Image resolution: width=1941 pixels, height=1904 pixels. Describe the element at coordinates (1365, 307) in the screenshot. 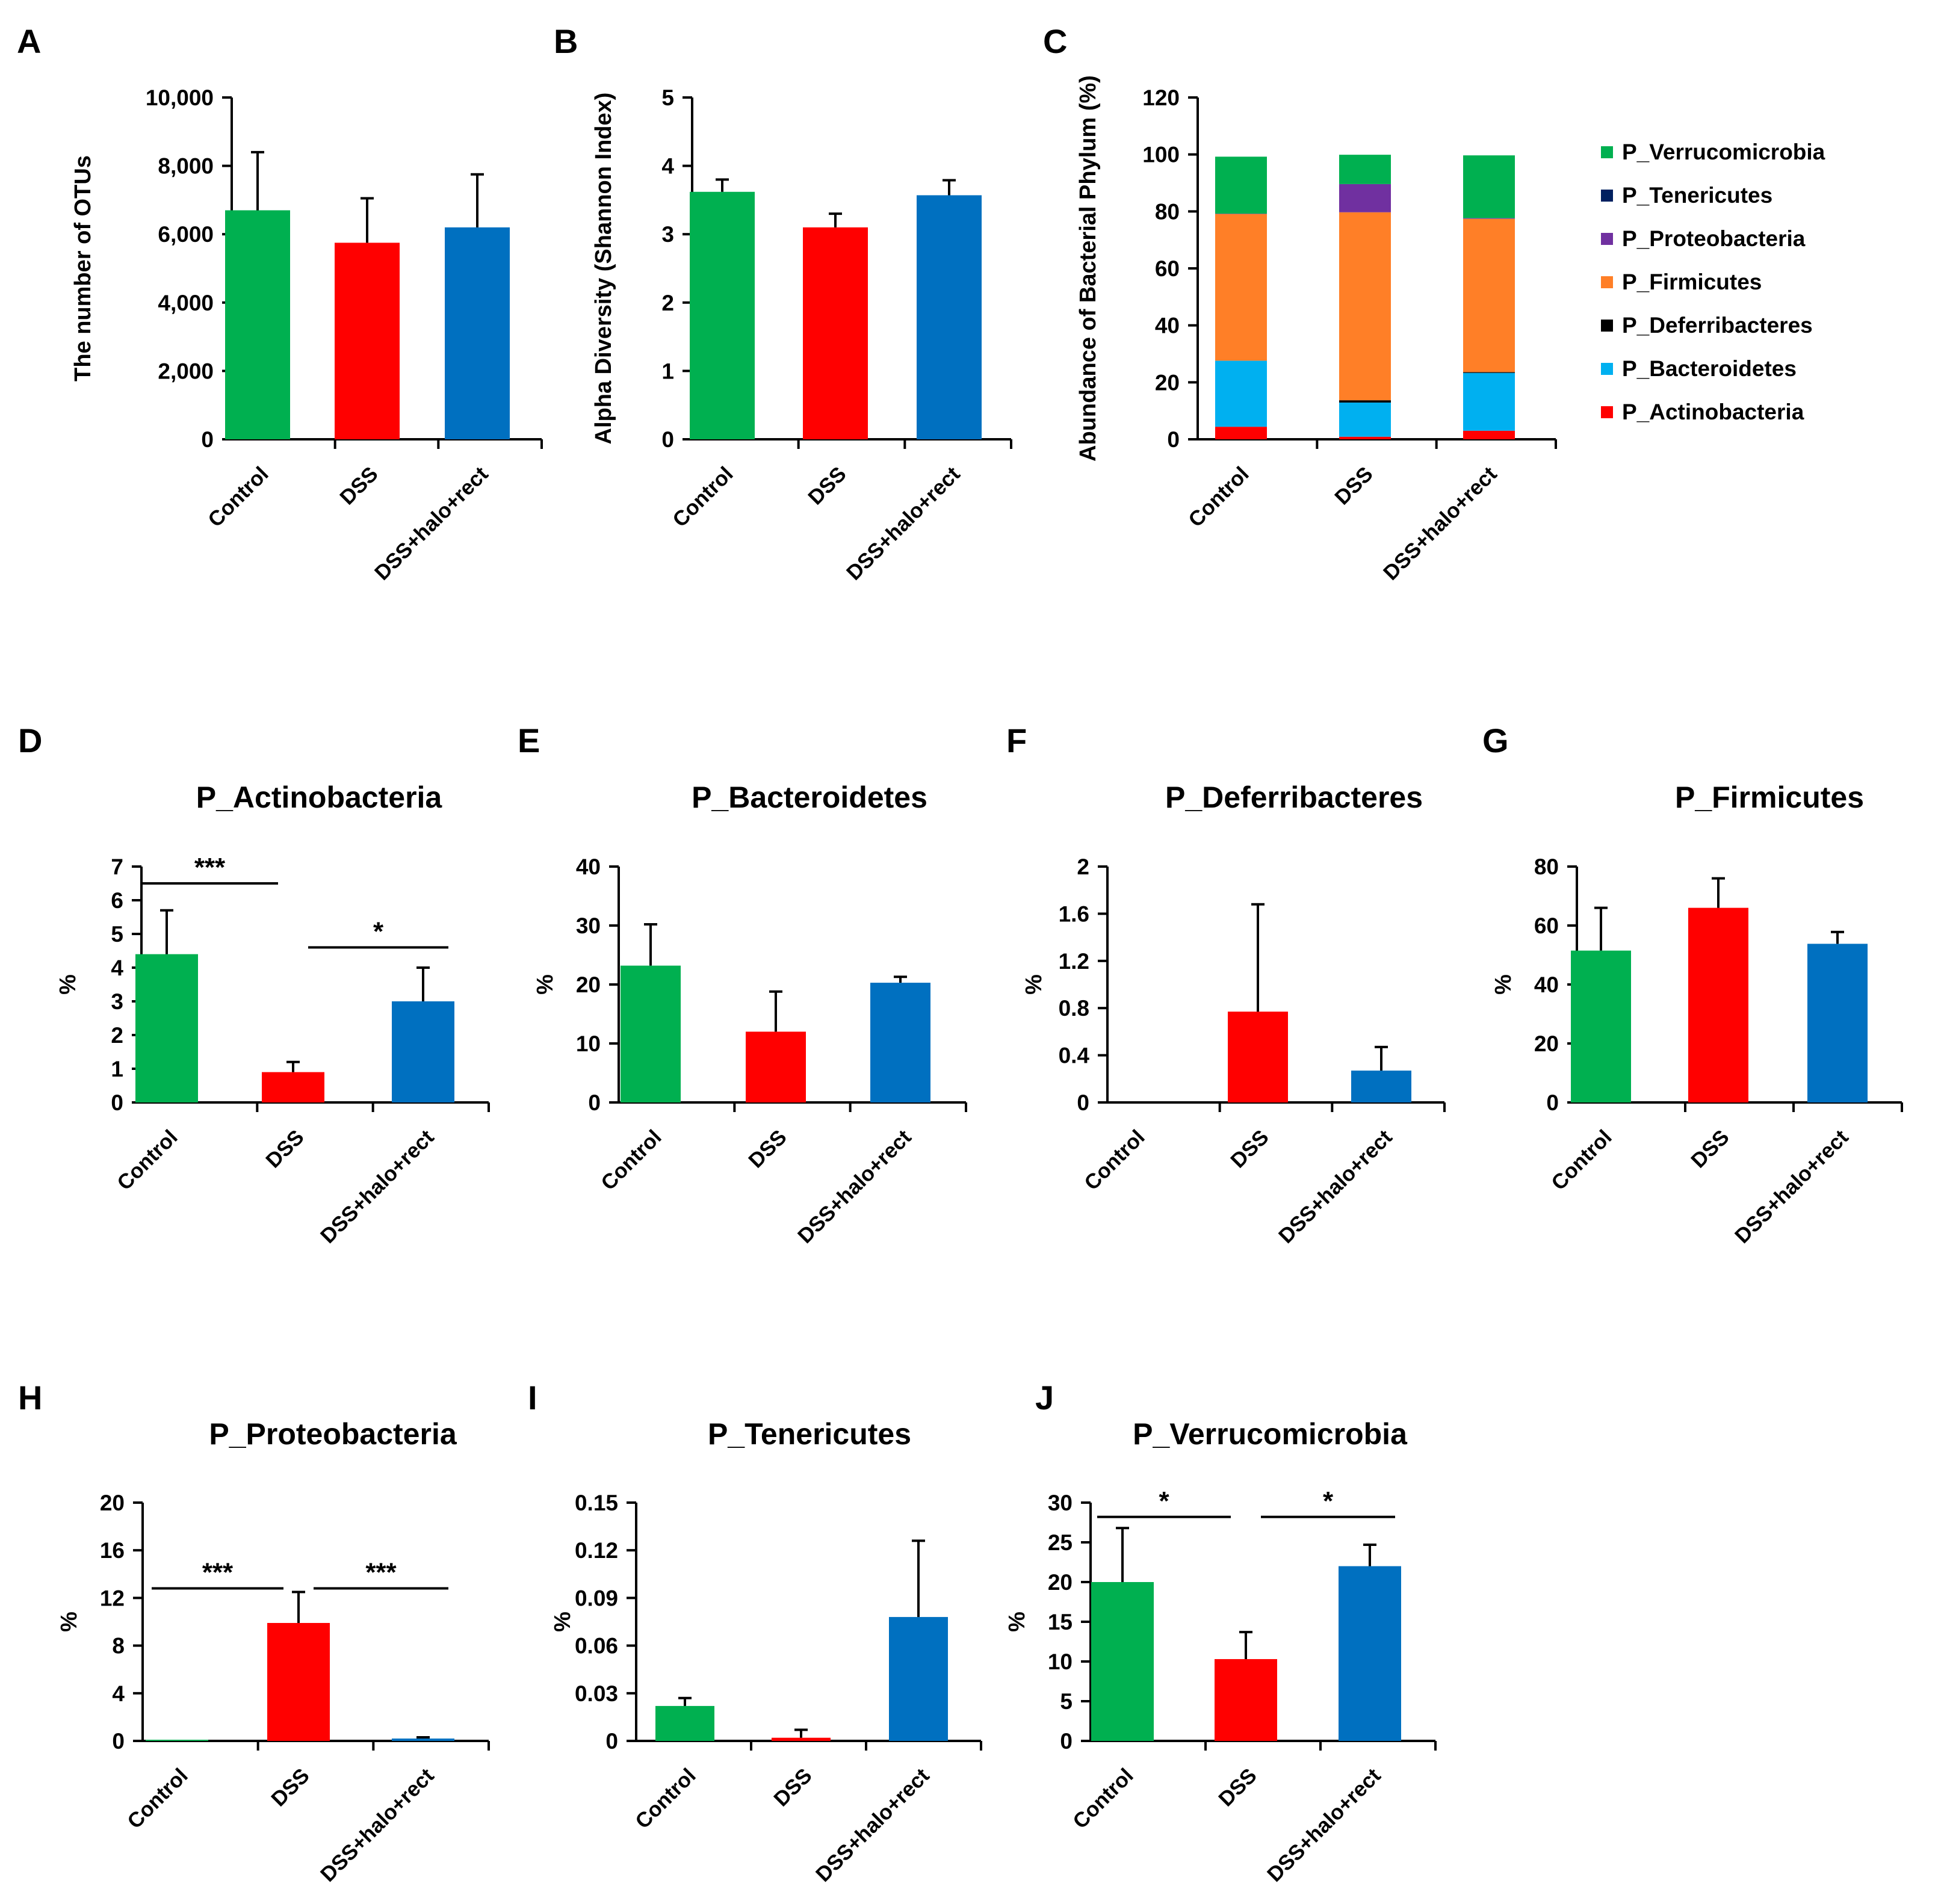

I see `segment-p-firmicutes` at that location.